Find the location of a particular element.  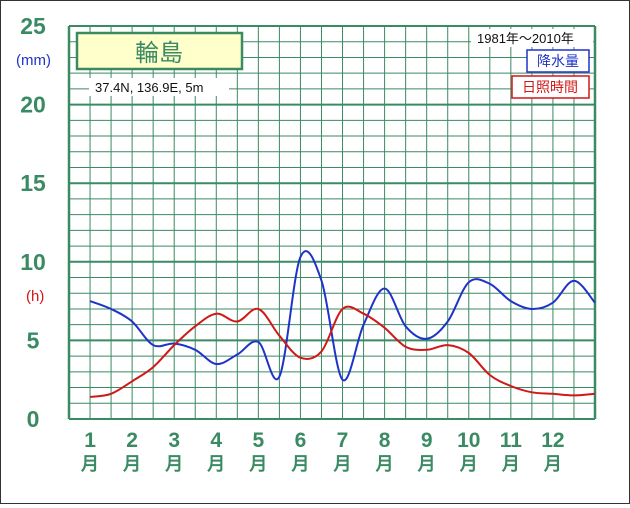

month-number-label: 11 is located at coordinates (511, 440).